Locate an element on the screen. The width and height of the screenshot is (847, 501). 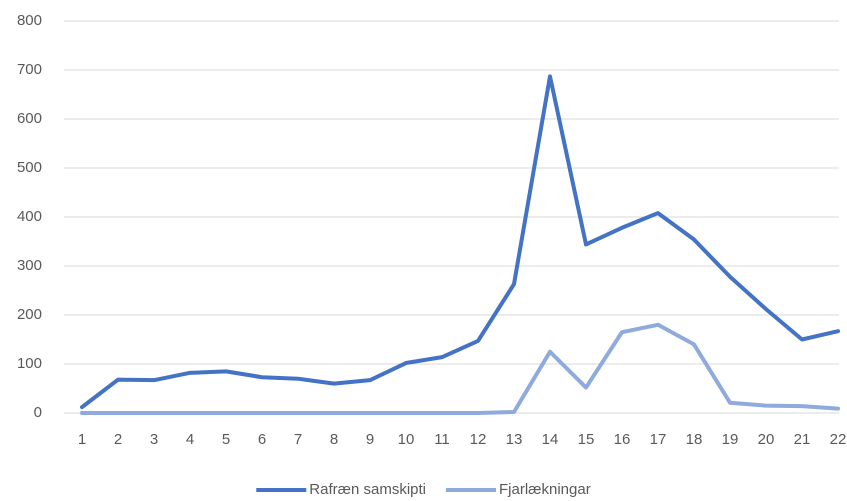
x-tick-label: 14 is located at coordinates (550, 439).